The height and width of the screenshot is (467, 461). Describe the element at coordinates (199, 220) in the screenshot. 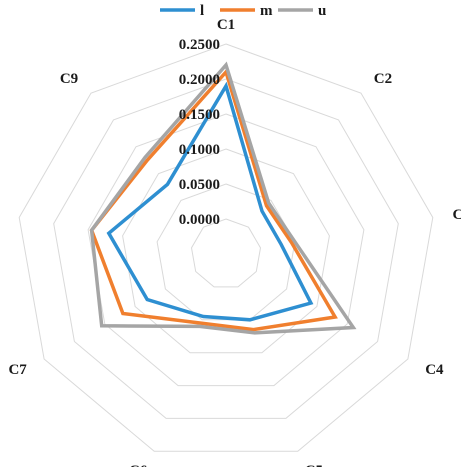

I see `tick-label-0: 0.0000` at that location.